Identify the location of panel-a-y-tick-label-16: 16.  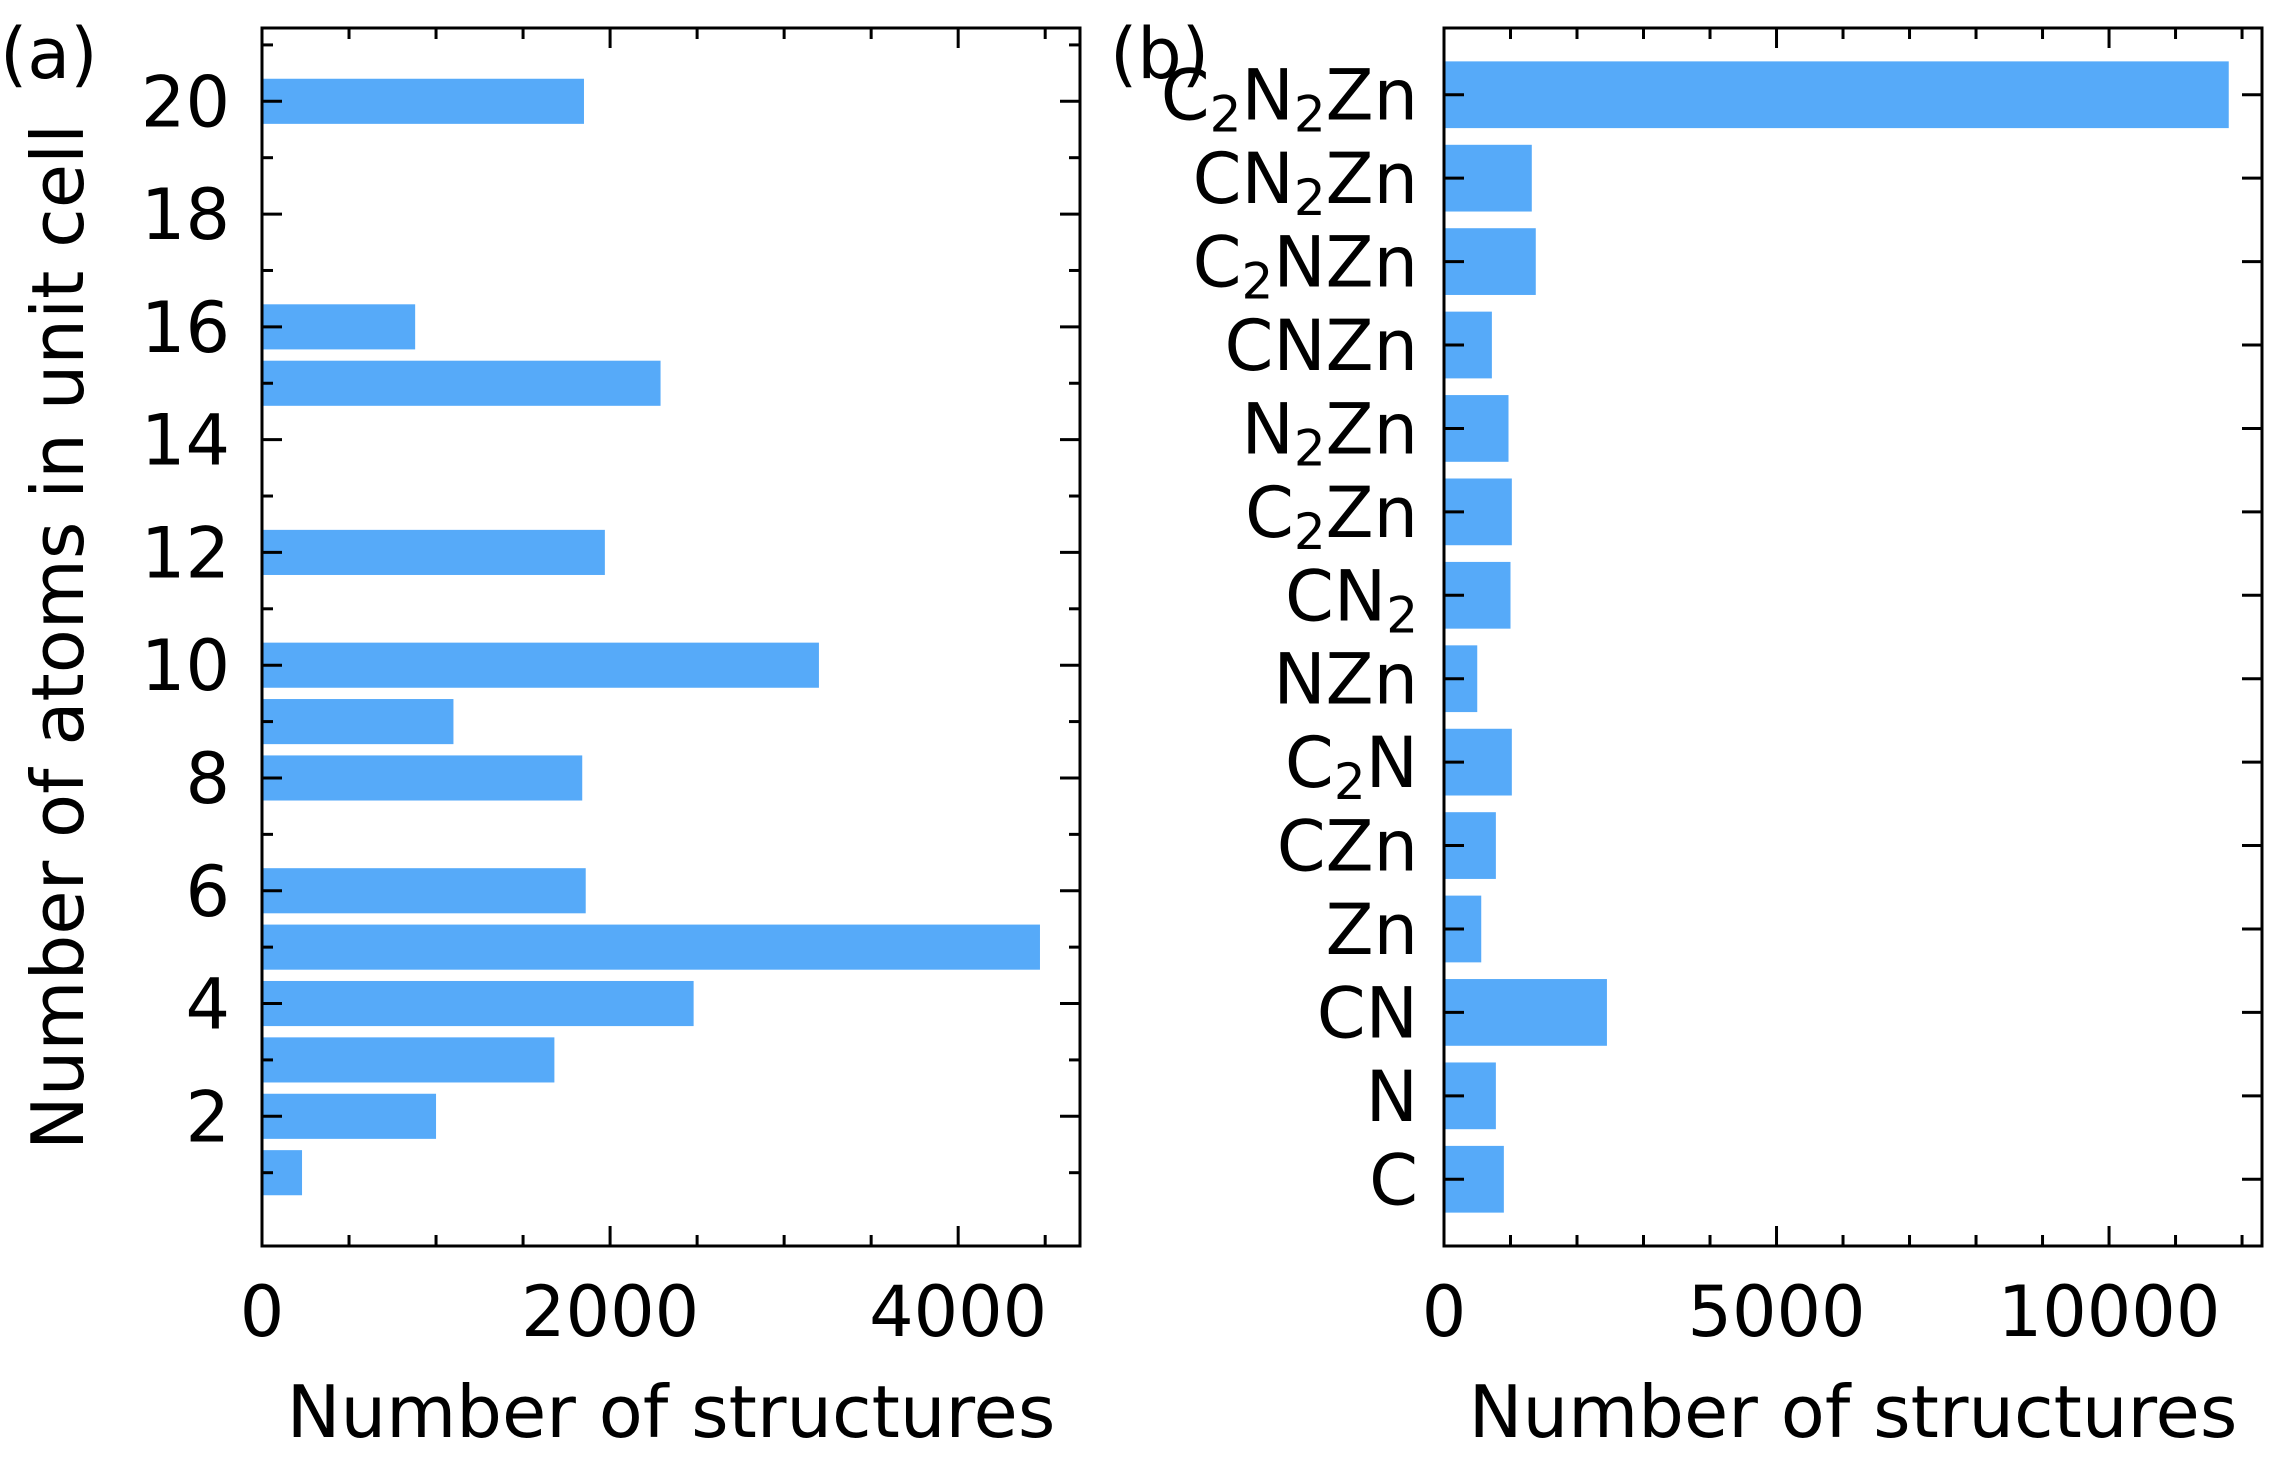
(185, 328).